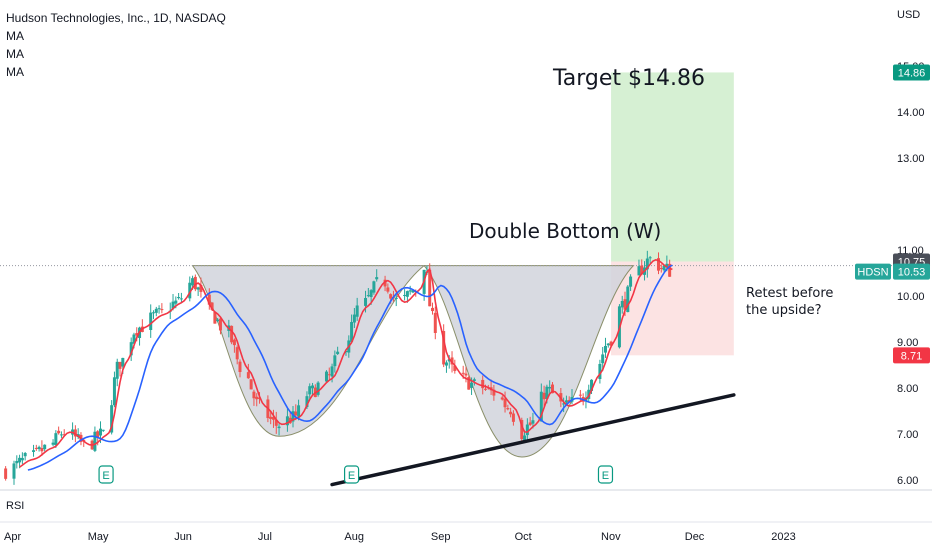  I want to click on badge-text: 8.71, so click(911, 356).